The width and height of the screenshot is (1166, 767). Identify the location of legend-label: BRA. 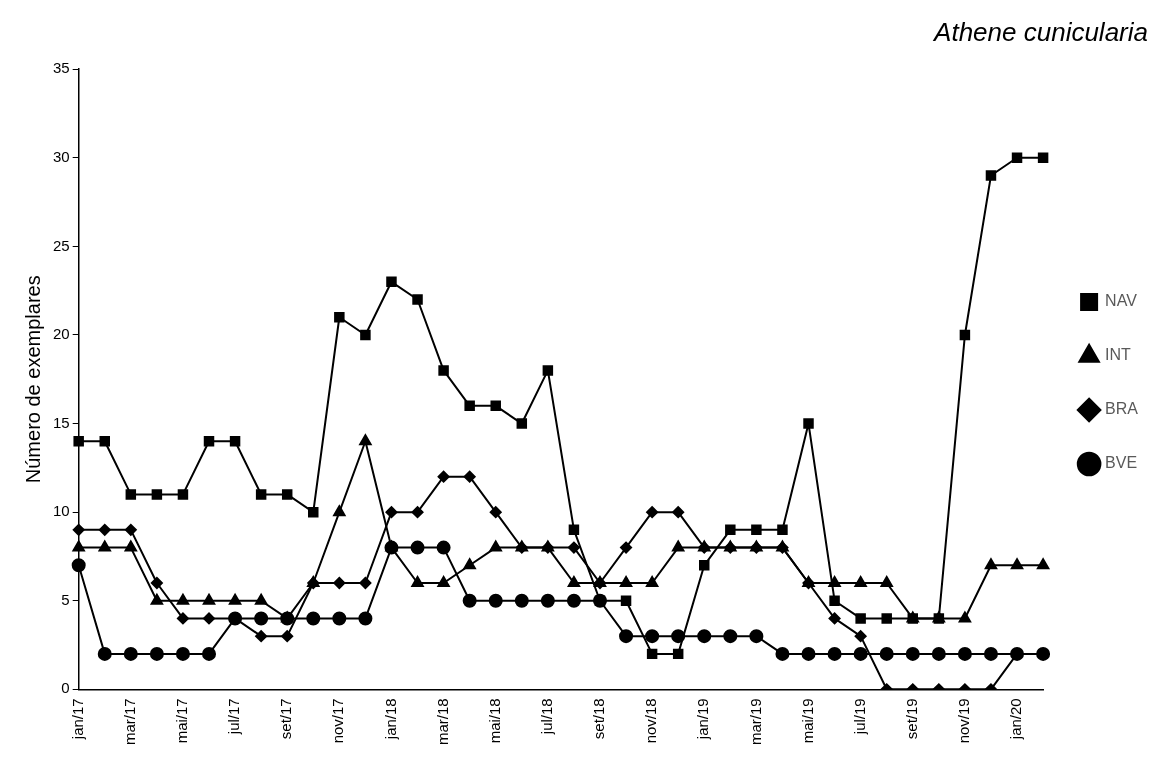
(1122, 409).